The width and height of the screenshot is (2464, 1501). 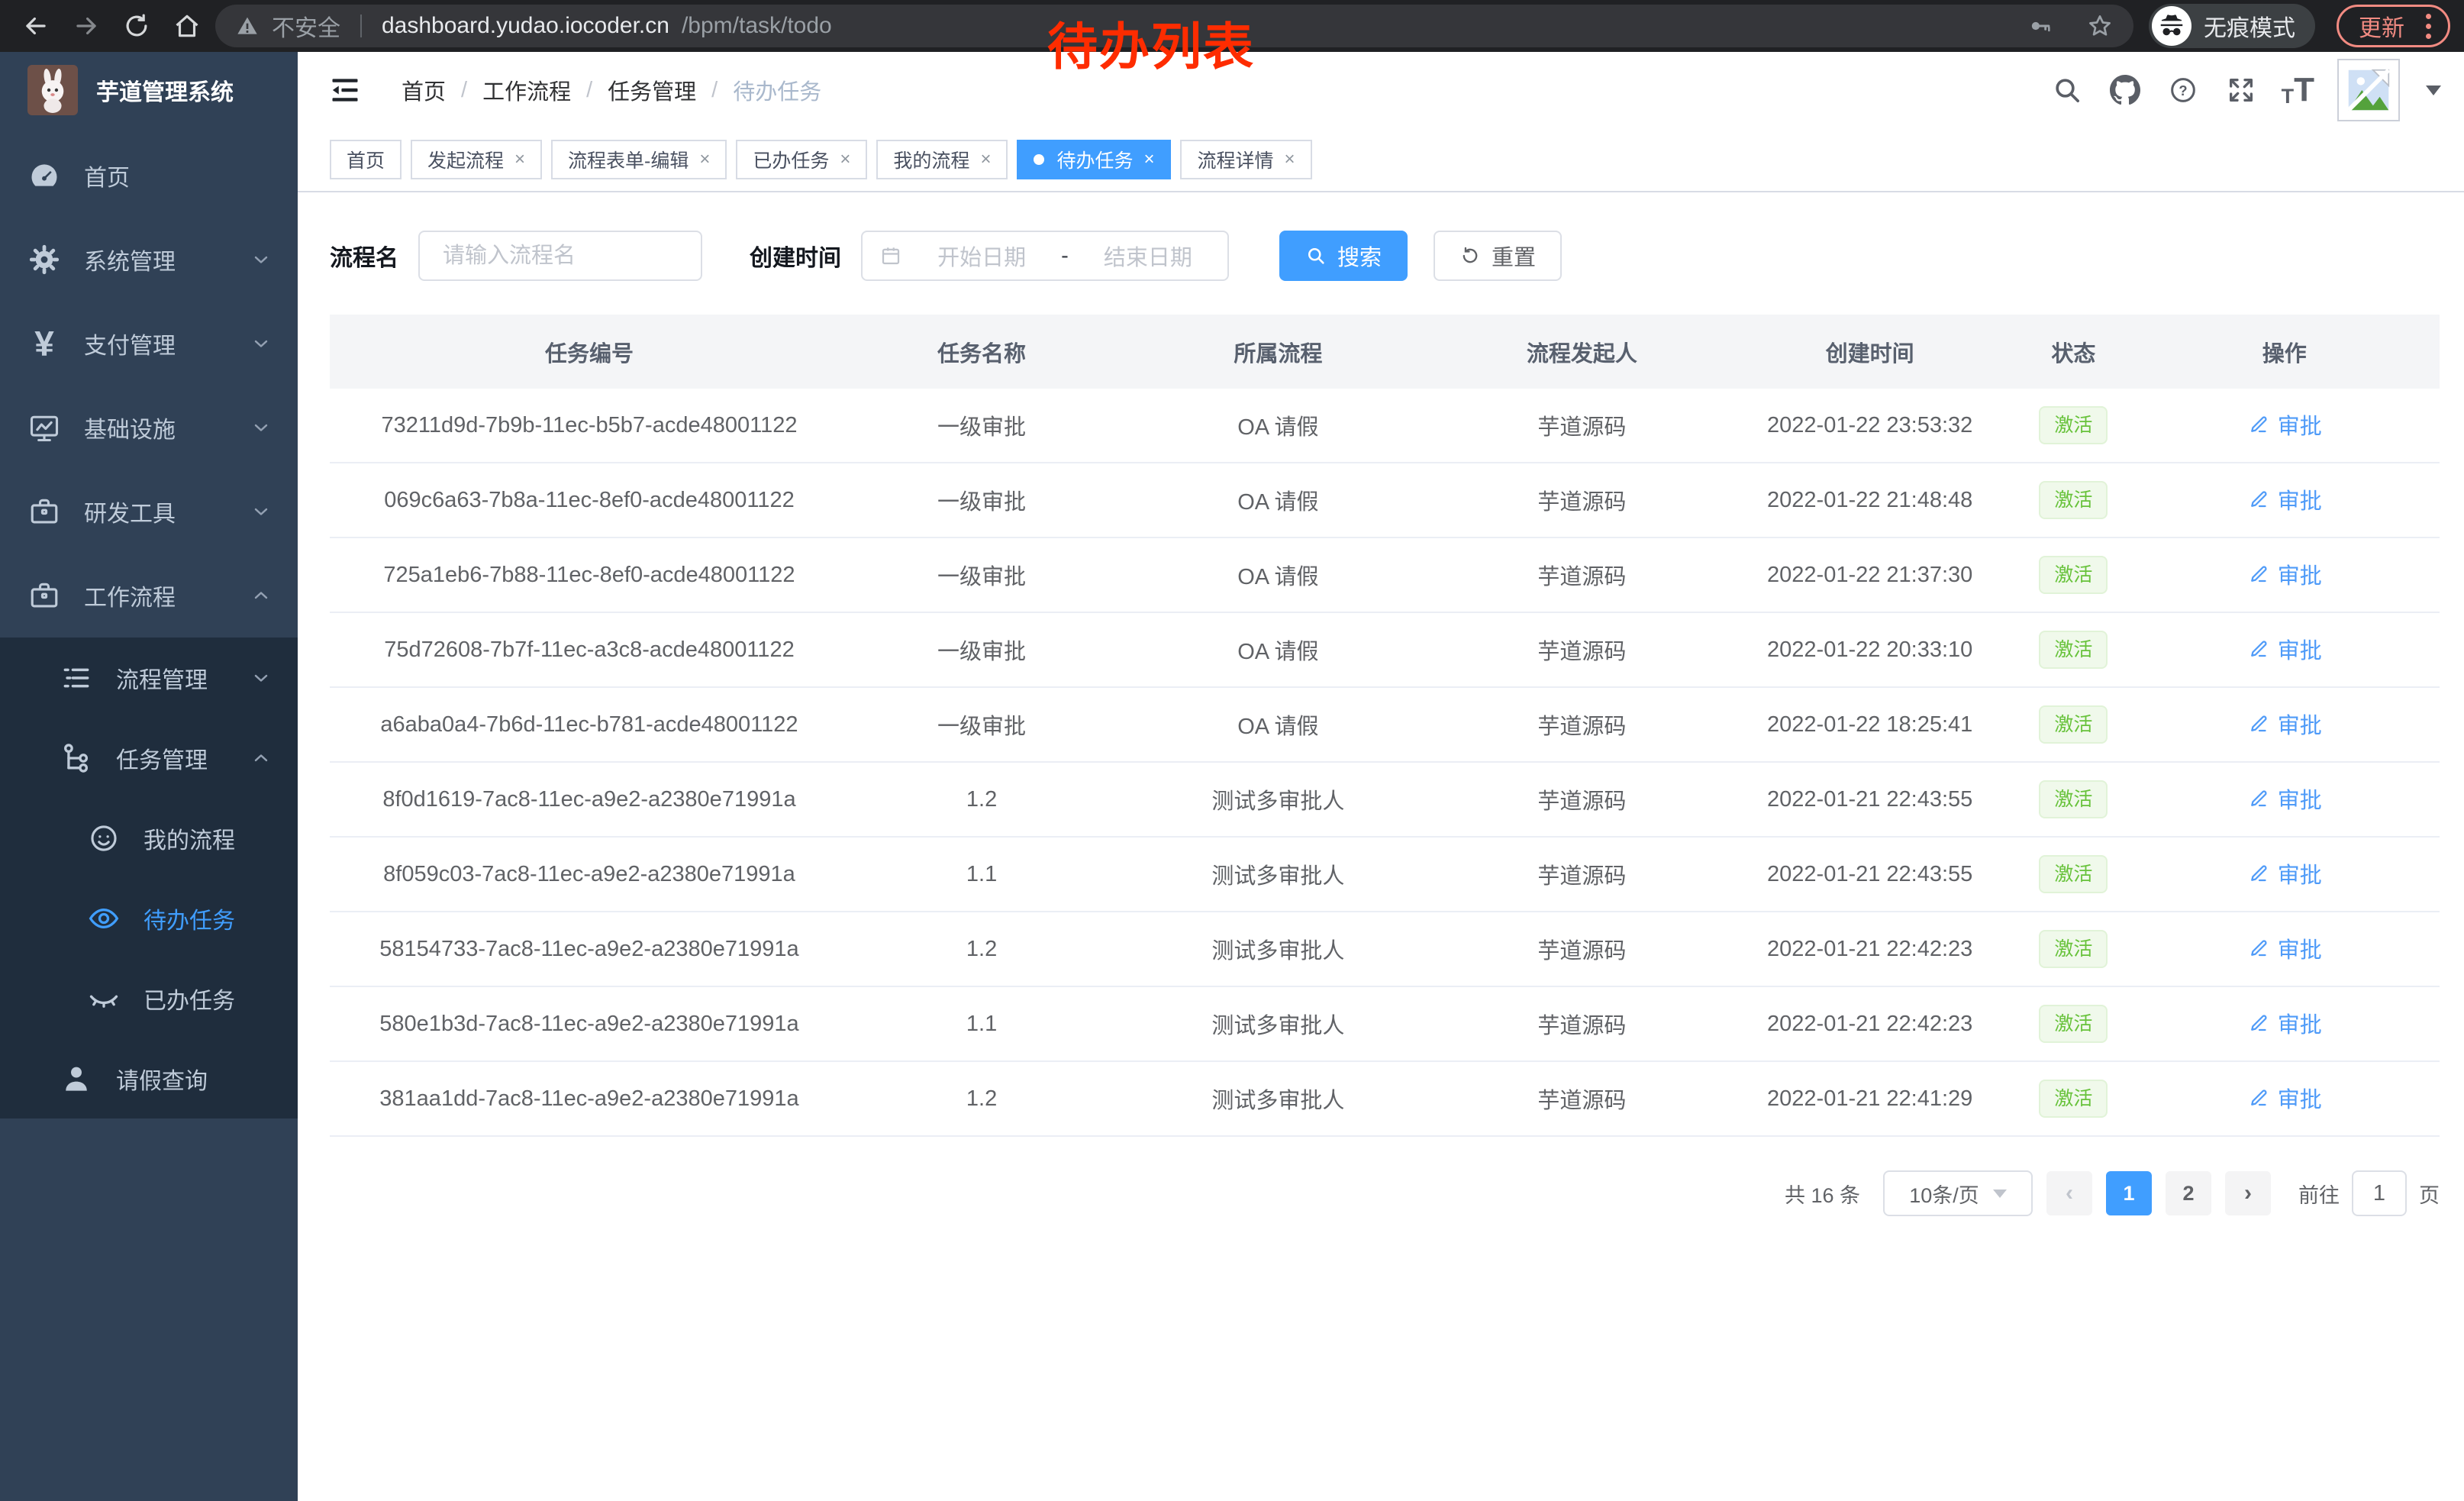 I want to click on search-icon, so click(x=2068, y=90).